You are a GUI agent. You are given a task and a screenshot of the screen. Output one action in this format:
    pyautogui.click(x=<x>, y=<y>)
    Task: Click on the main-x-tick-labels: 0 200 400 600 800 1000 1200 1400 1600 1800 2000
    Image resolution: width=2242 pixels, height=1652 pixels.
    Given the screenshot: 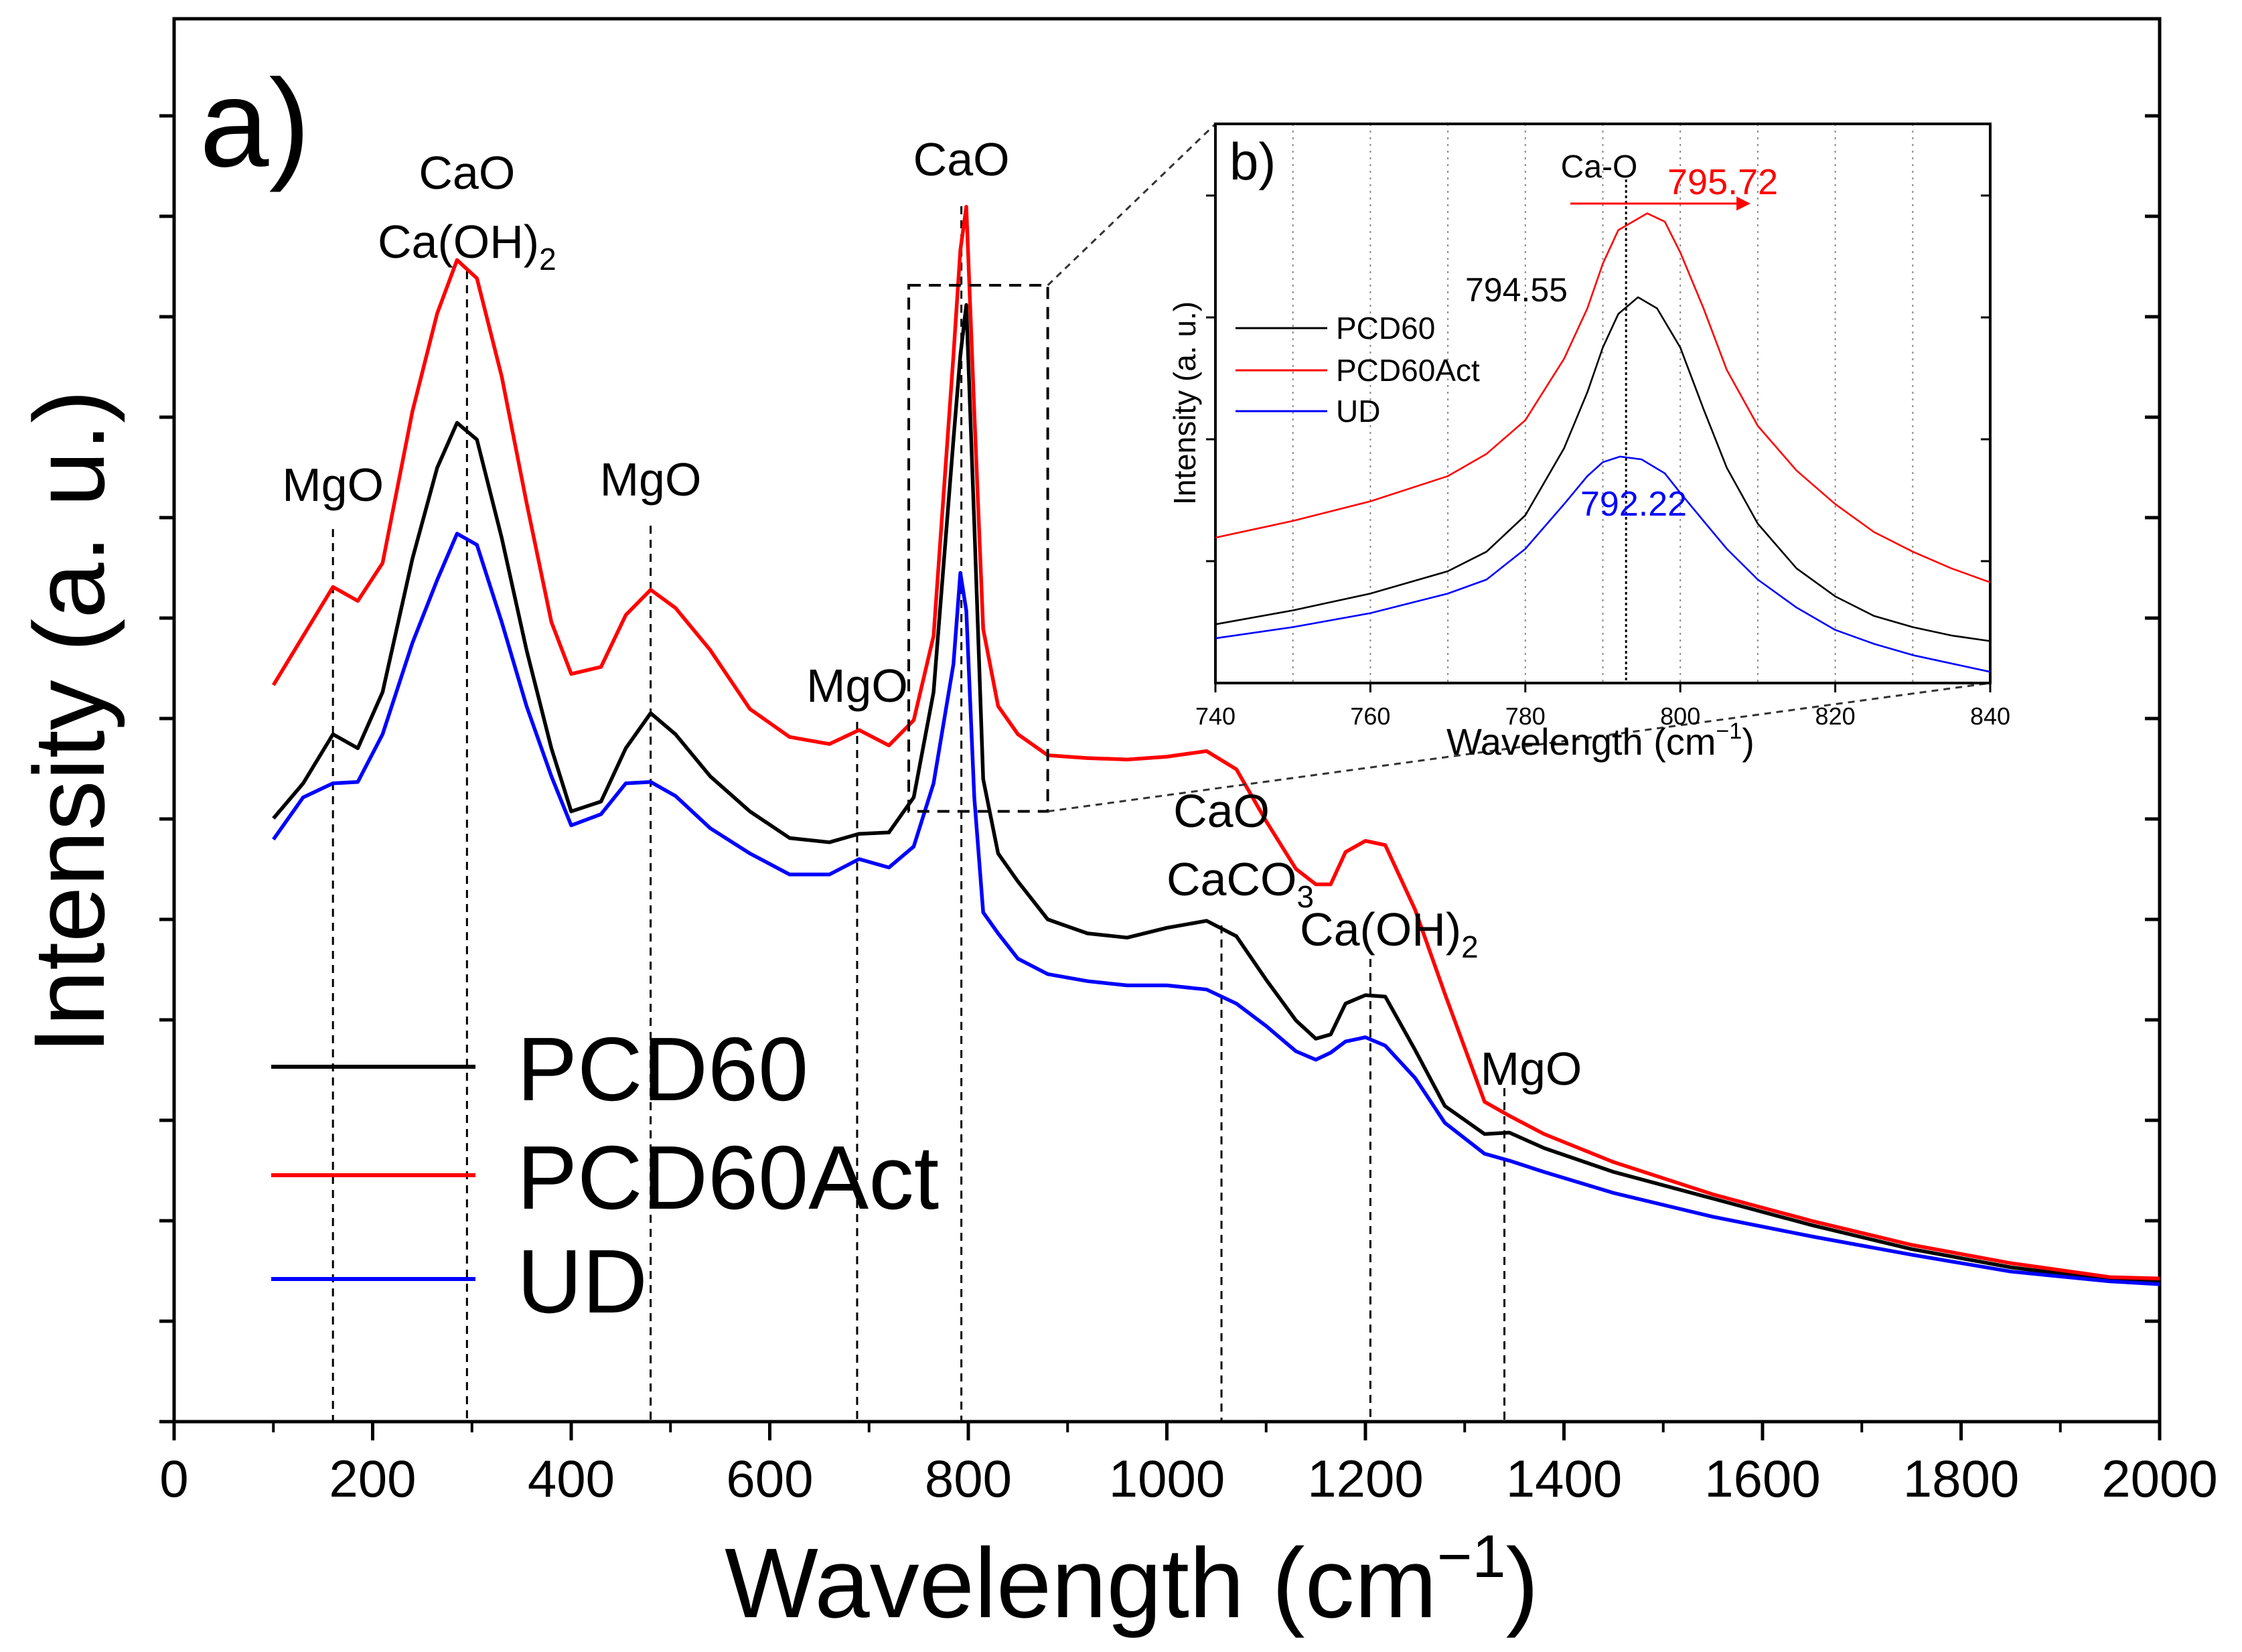 What is the action you would take?
    pyautogui.click(x=1188, y=1478)
    